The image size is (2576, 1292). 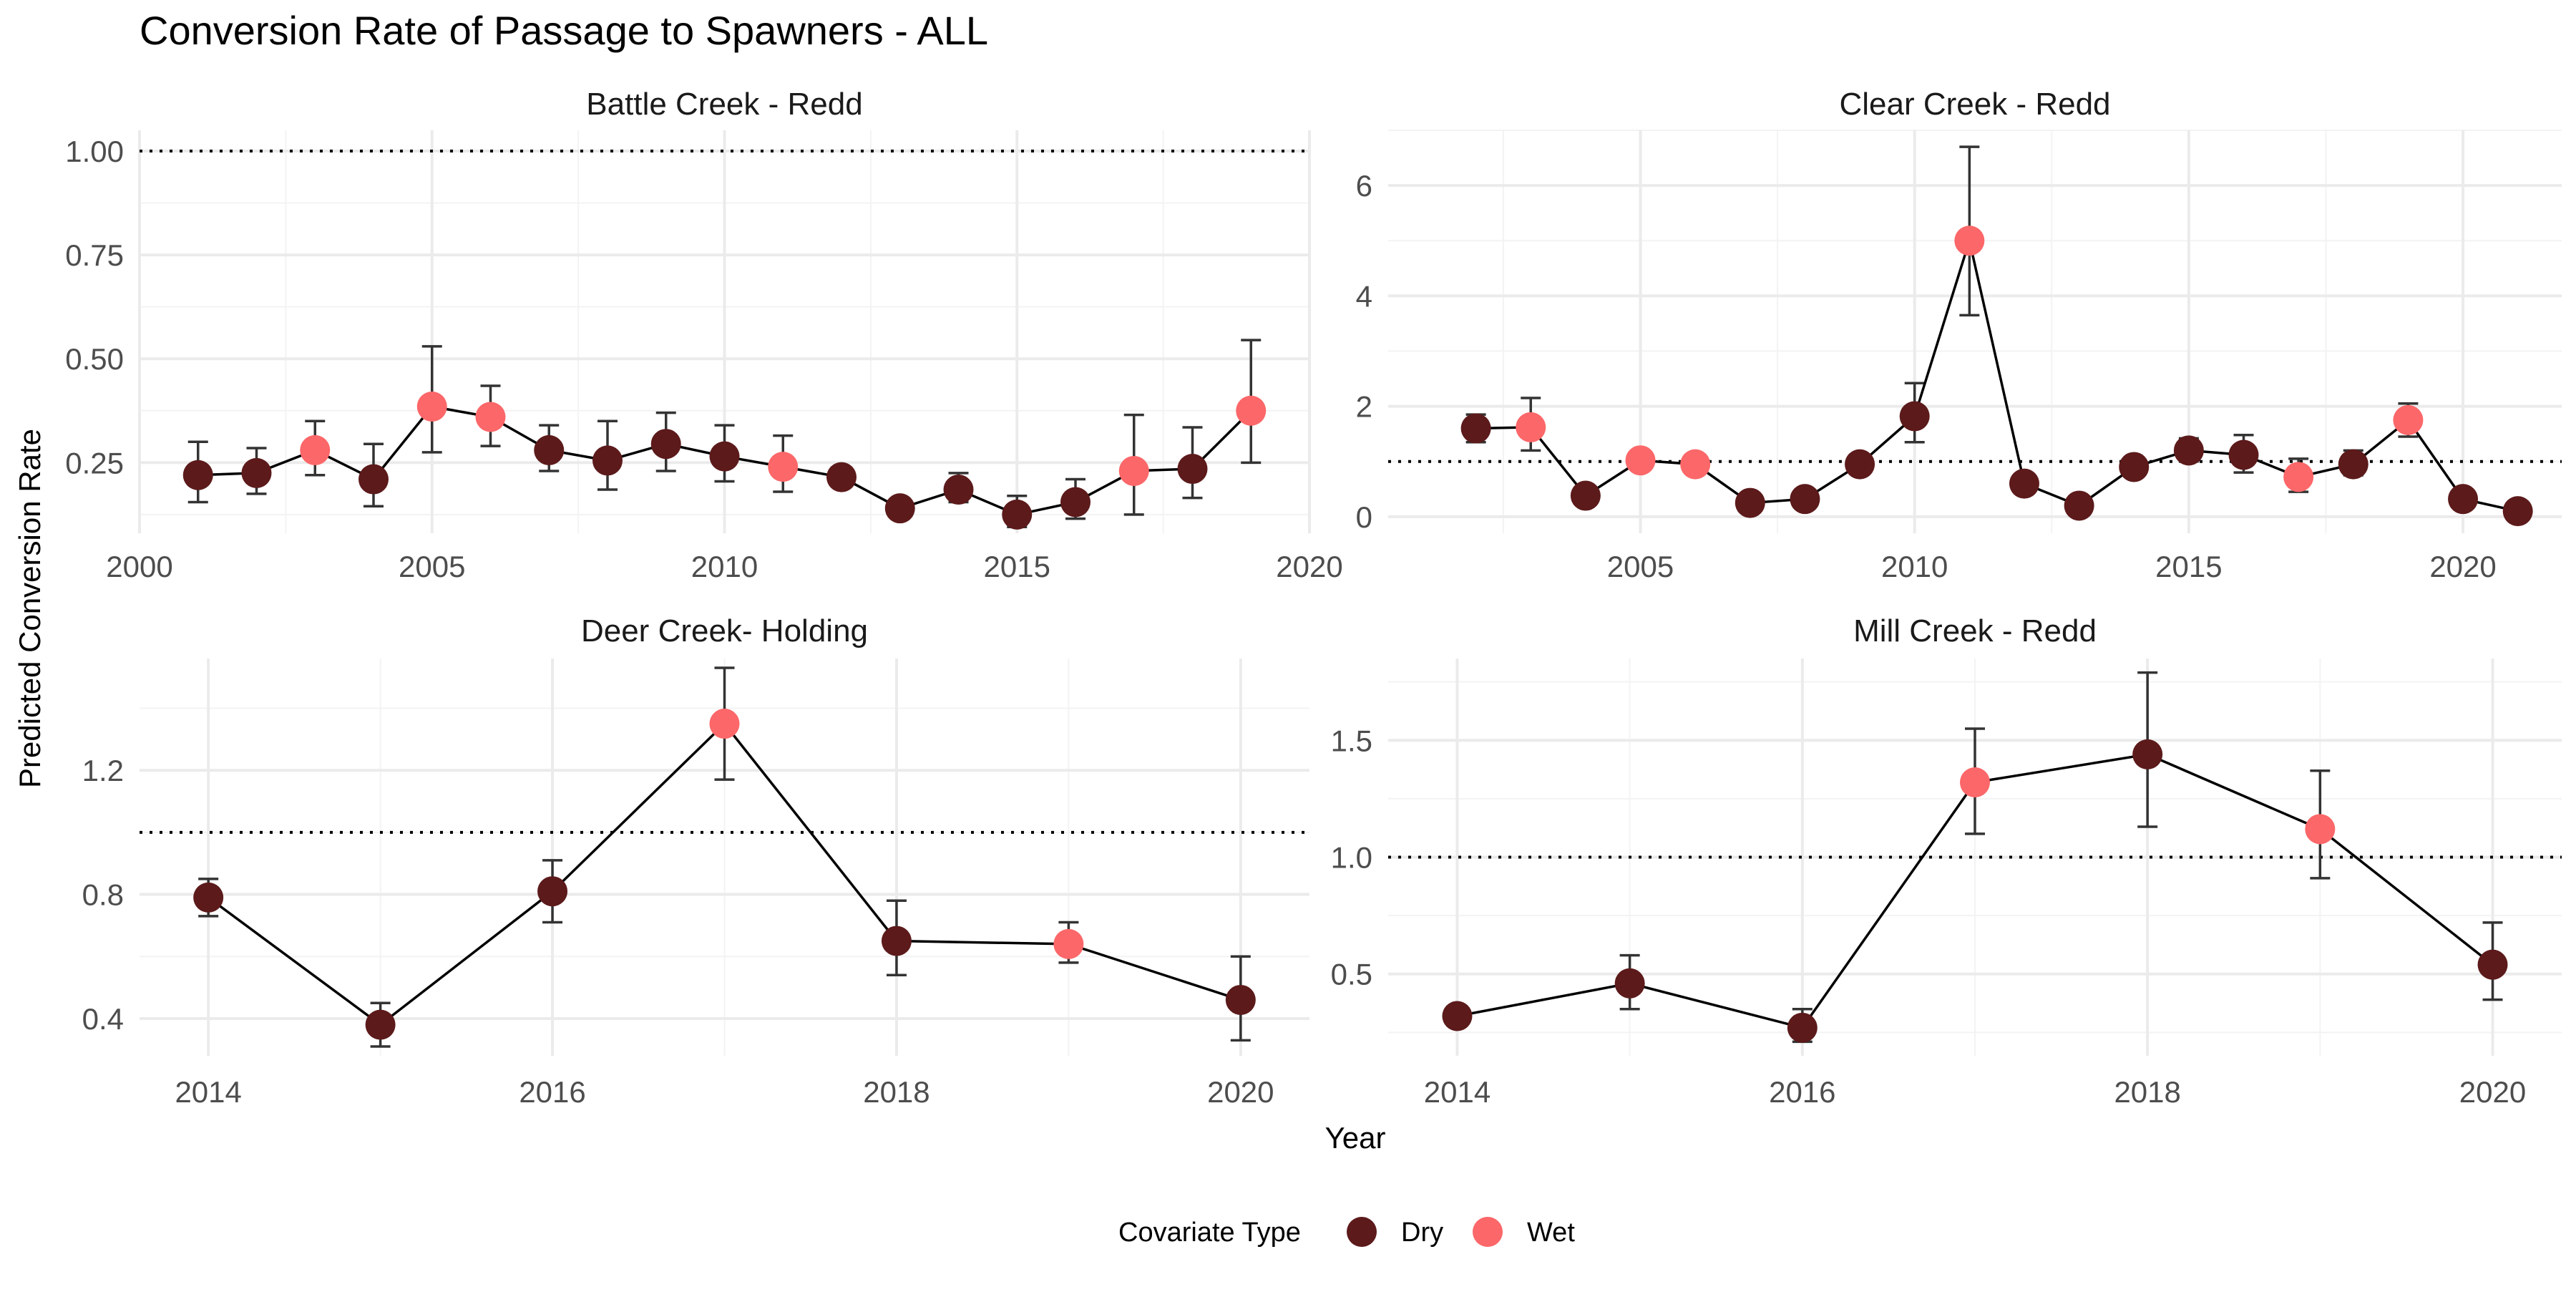 What do you see at coordinates (94, 463) in the screenshot?
I see `y-tick-label: 0.25` at bounding box center [94, 463].